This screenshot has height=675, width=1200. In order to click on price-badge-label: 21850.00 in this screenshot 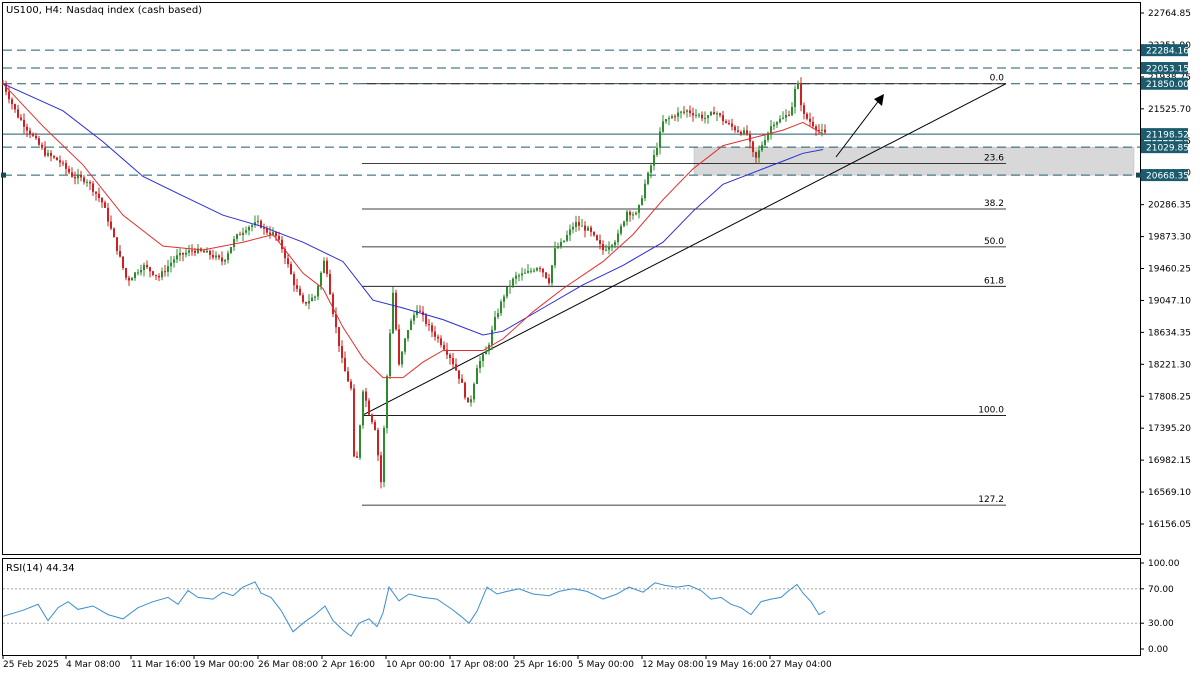, I will do `click(1167, 85)`.